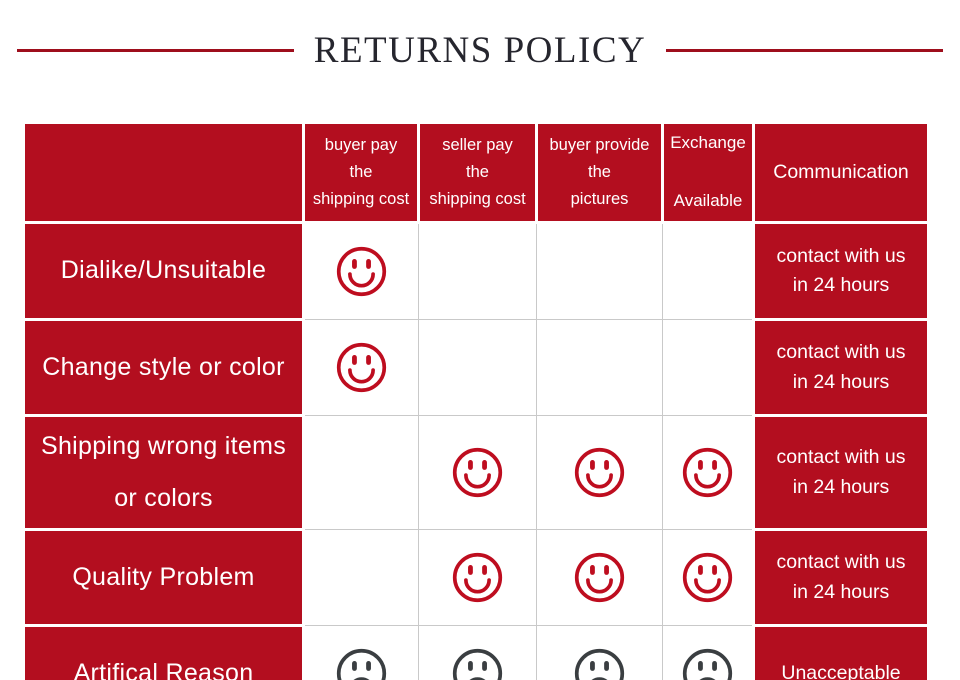 This screenshot has width=960, height=680. Describe the element at coordinates (841, 172) in the screenshot. I see `header-cell-communication: Communication` at that location.